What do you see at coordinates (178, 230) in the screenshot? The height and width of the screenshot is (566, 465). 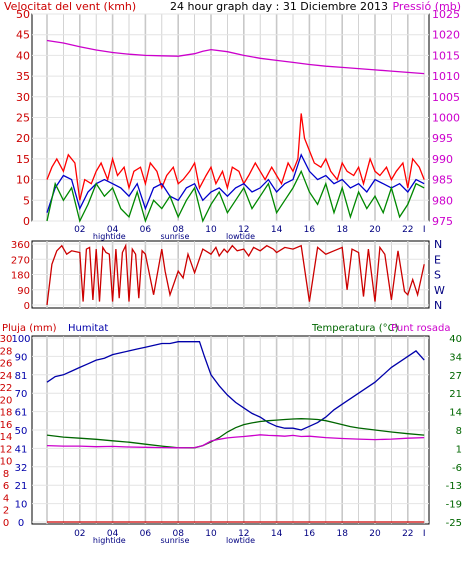 I see `wind-x-tick: 08` at bounding box center [178, 230].